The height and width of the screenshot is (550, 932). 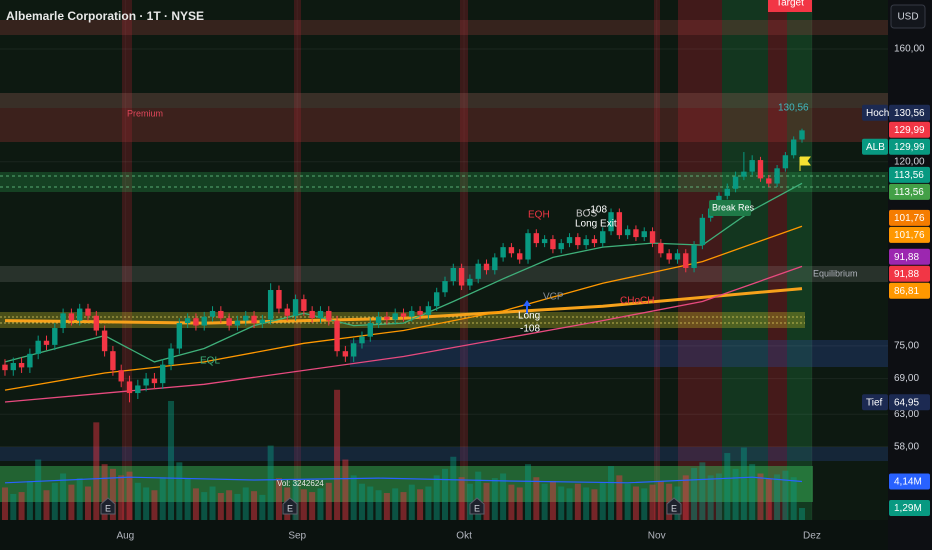 I want to click on annotation: Long, so click(x=529, y=316).